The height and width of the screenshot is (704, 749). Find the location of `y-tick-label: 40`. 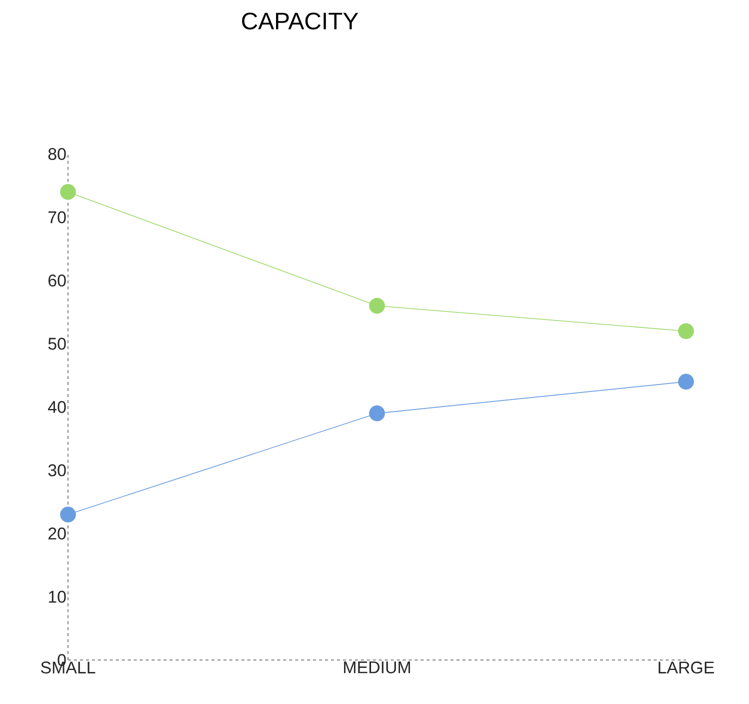

y-tick-label: 40 is located at coordinates (57, 407).